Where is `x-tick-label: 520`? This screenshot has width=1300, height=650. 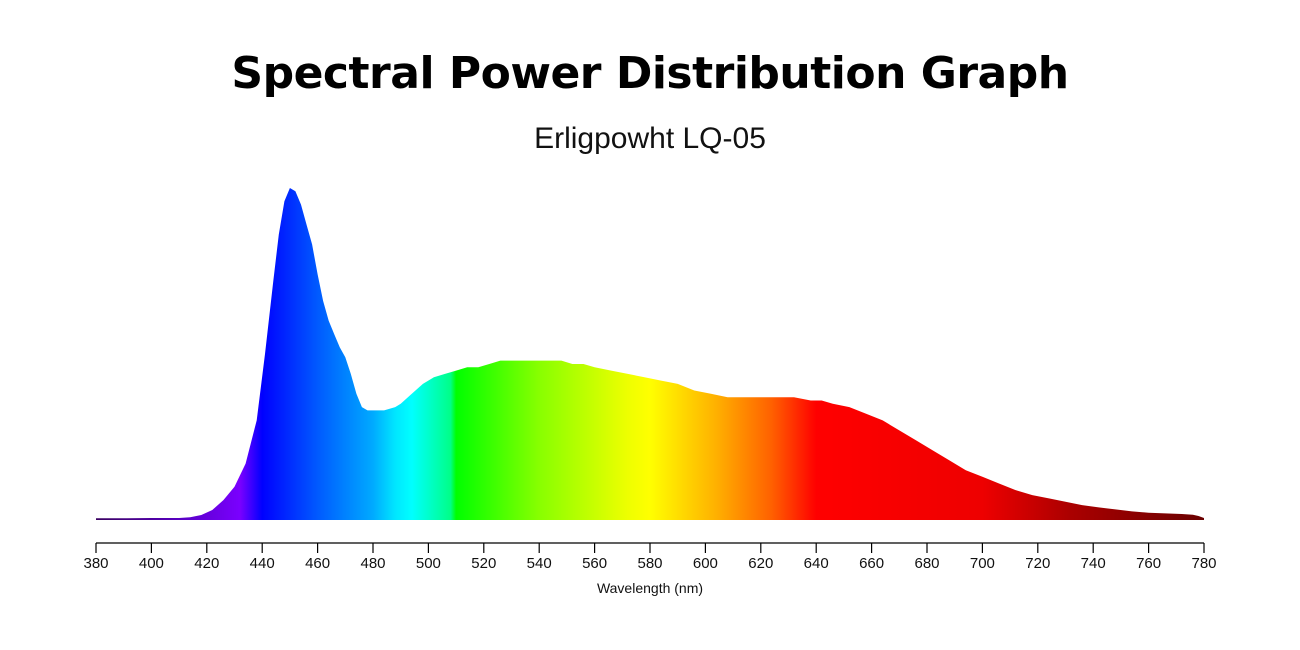
x-tick-label: 520 is located at coordinates (483, 563).